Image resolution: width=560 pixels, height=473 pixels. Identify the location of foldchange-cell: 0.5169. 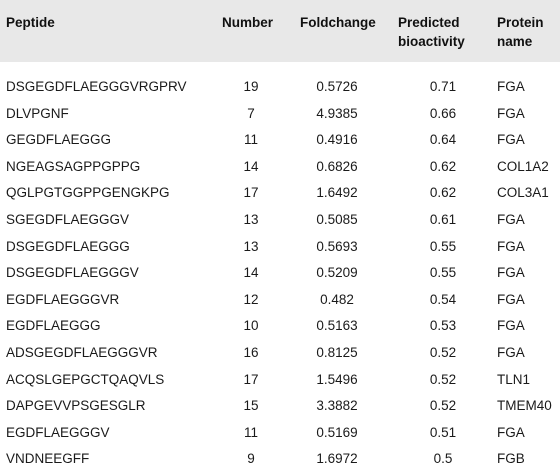
(337, 432).